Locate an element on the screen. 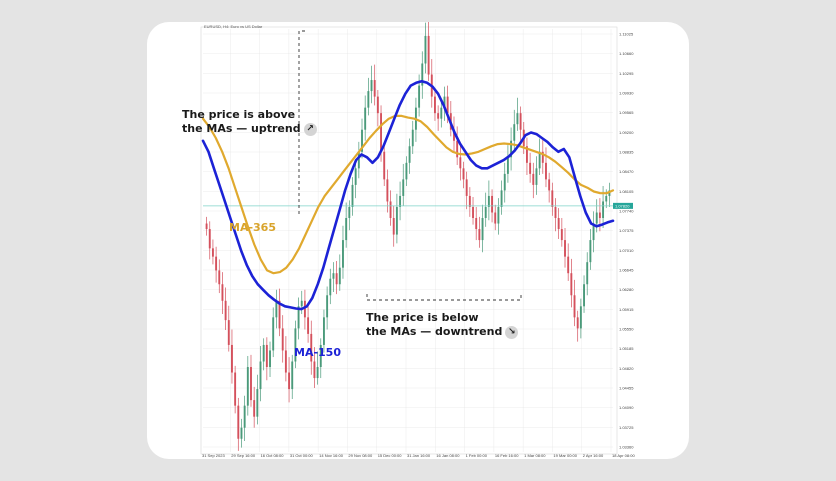  x-tick-label: 19 Mar 00:00 is located at coordinates (565, 455).